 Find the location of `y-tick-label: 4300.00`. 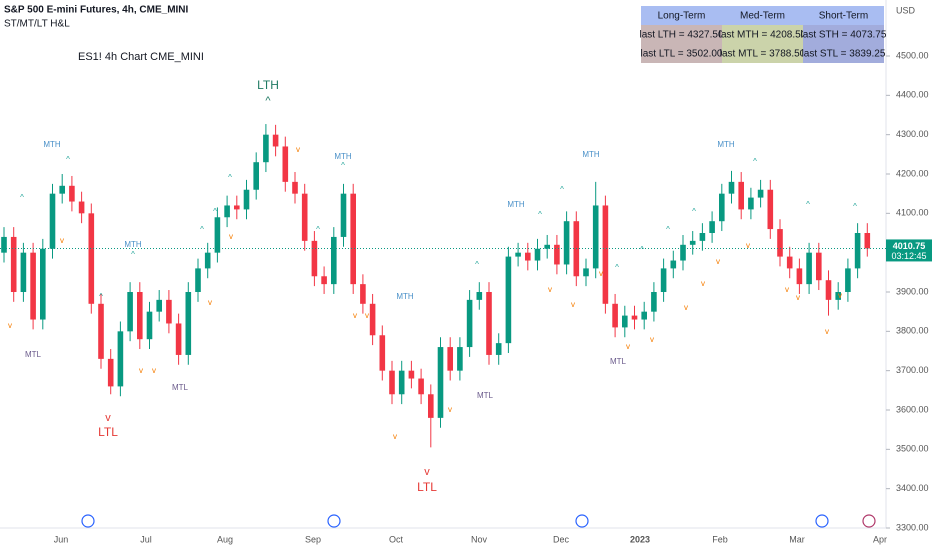

y-tick-label: 4300.00 is located at coordinates (912, 134).